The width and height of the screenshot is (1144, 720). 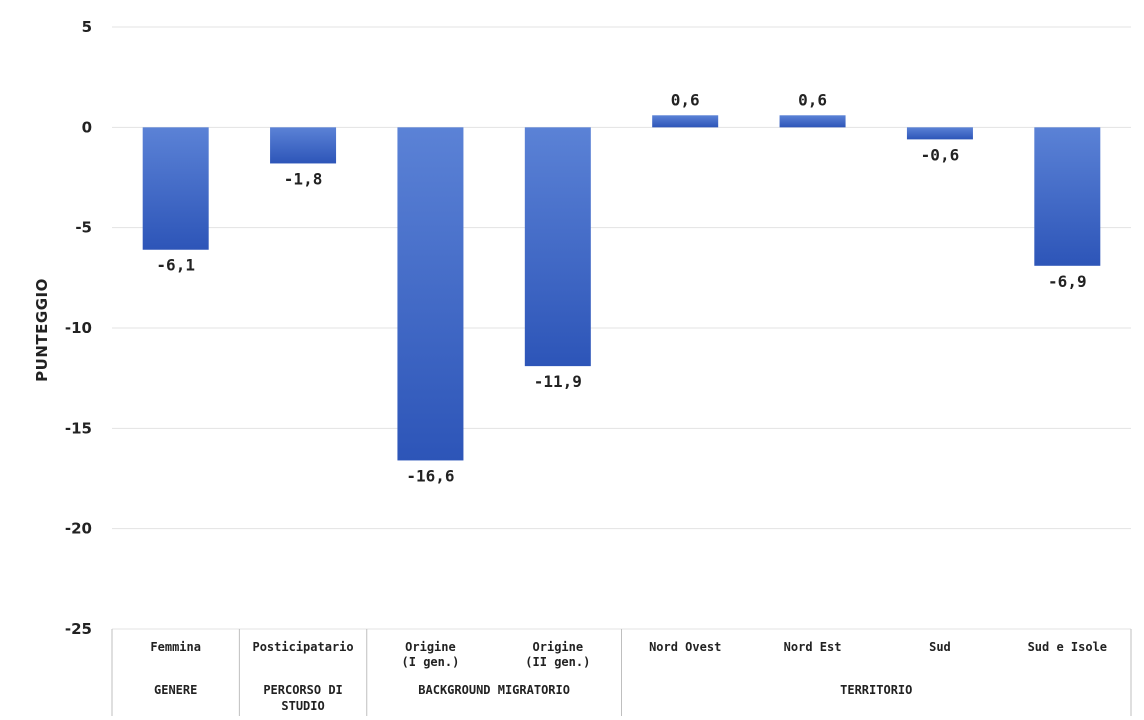 I want to click on y-tick-label: -15, so click(x=78, y=428).